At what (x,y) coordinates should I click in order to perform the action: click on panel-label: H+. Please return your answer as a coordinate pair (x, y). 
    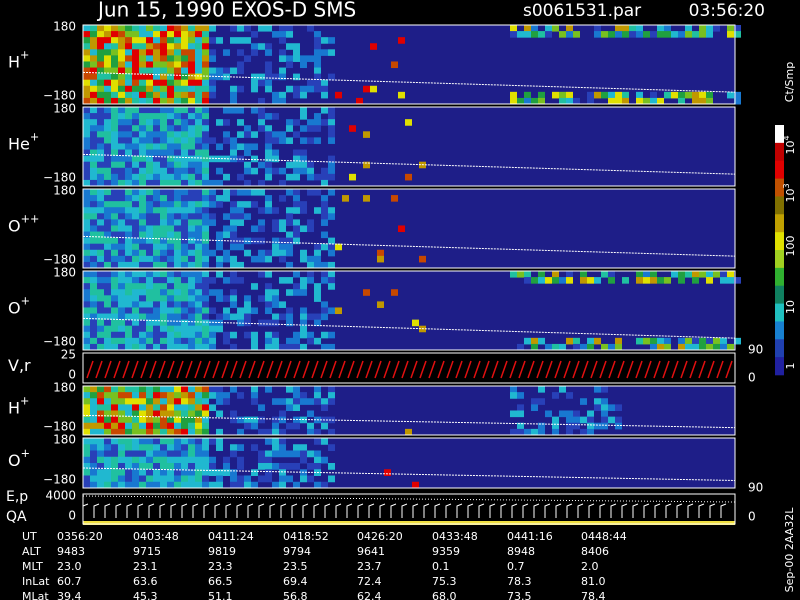
    Looking at the image, I should click on (18, 406).